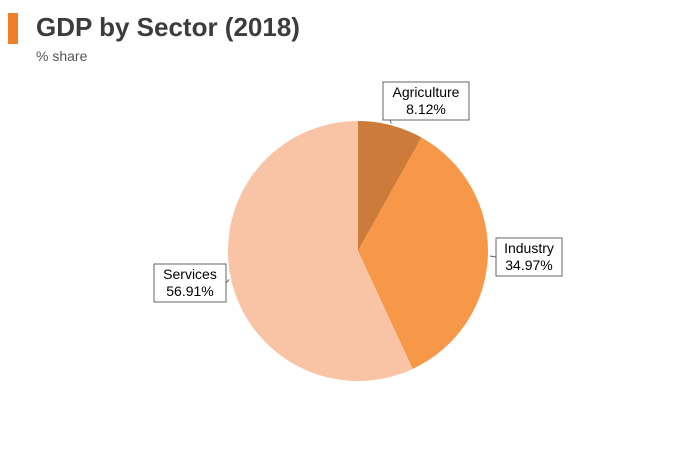 This screenshot has height=450, width=699. I want to click on label-box-agriculture, so click(426, 101).